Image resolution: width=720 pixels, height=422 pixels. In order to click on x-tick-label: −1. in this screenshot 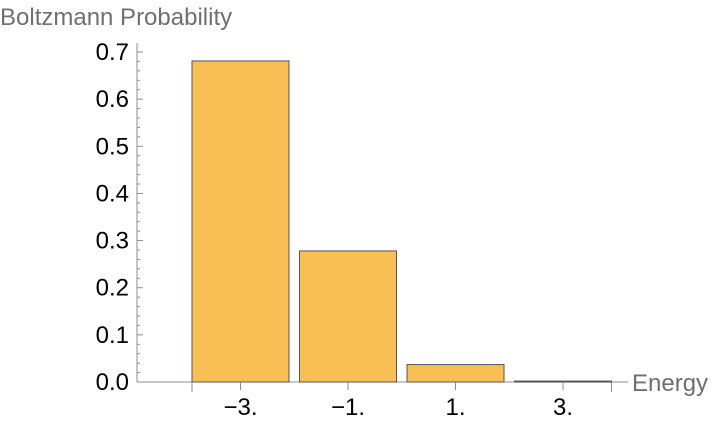, I will do `click(348, 407)`.